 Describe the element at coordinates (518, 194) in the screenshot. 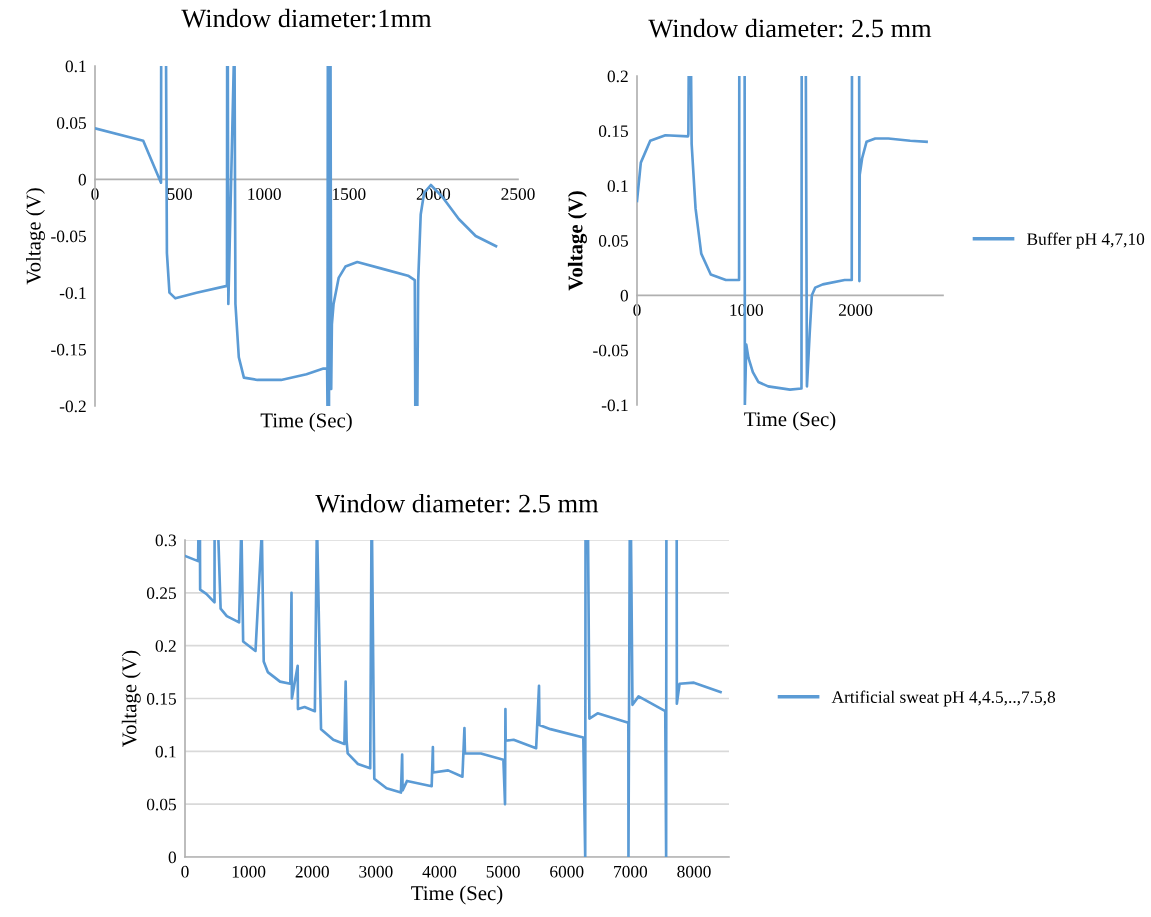

I see `x-tick-label: 2500` at that location.